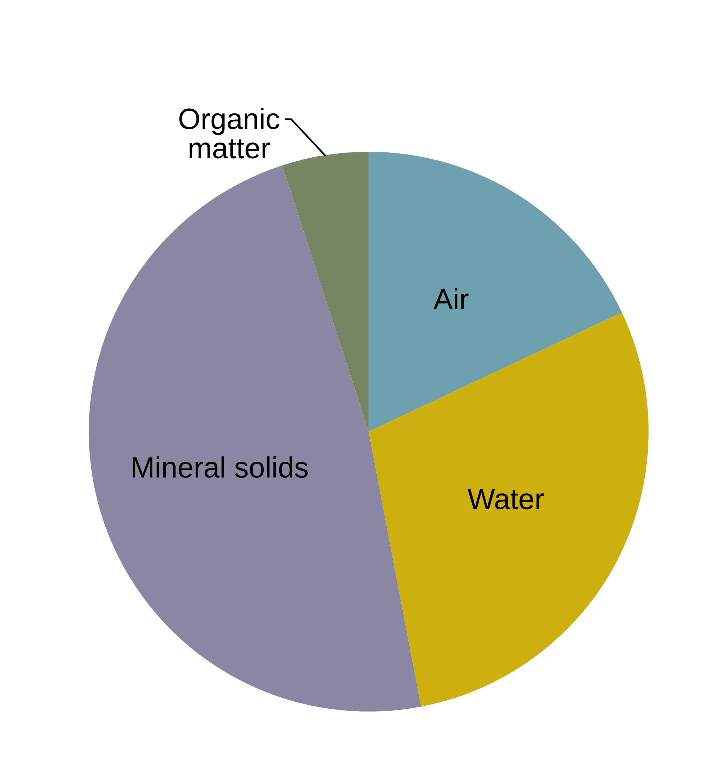  I want to click on slice-label: Air, so click(451, 299).